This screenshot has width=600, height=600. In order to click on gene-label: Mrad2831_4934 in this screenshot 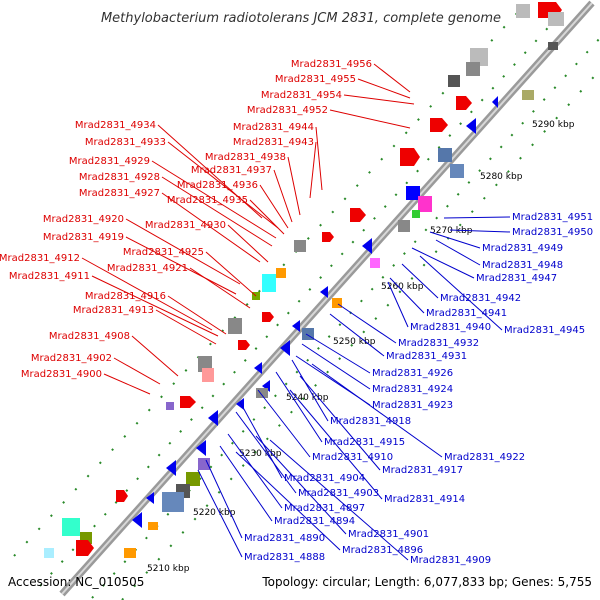, I will do `click(115, 125)`.